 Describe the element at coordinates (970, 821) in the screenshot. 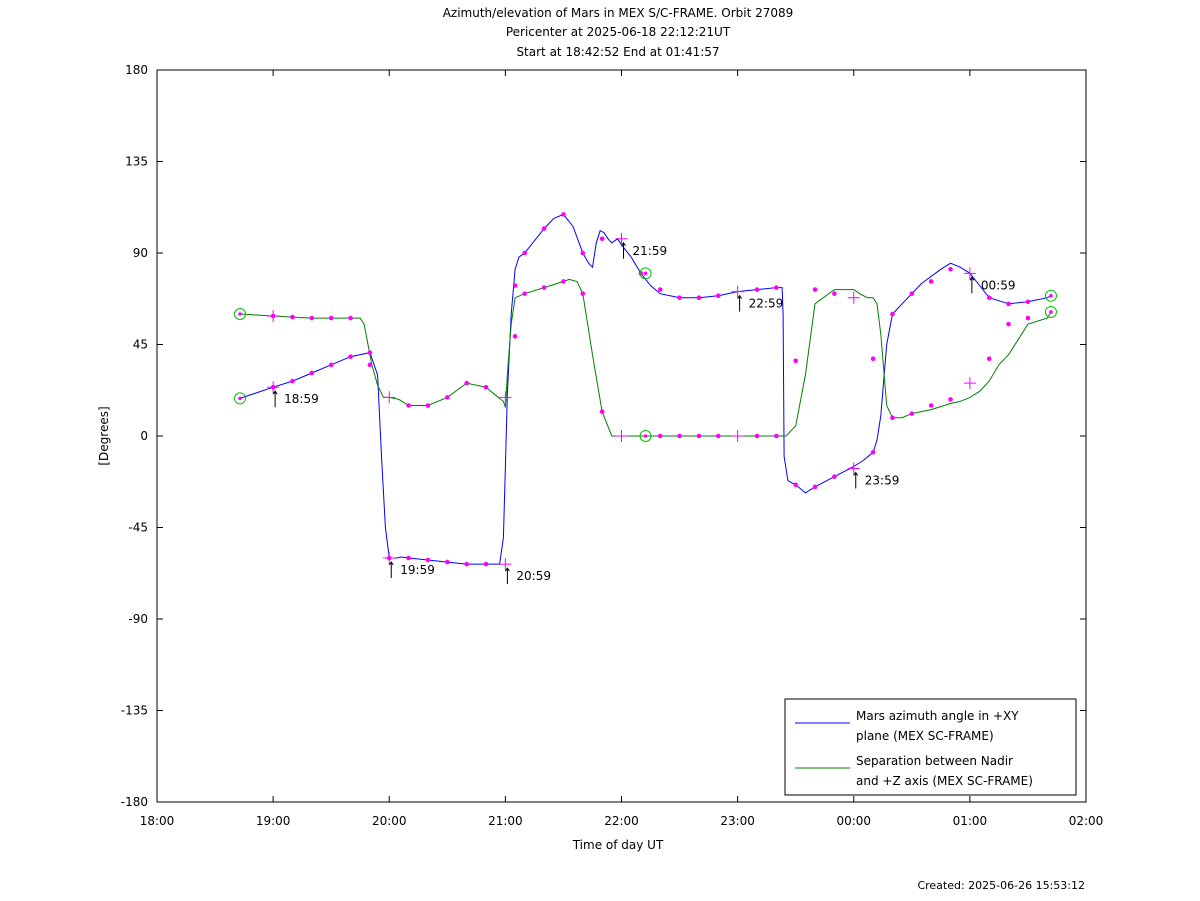

I see `x-tick-label-7: 01:00` at that location.